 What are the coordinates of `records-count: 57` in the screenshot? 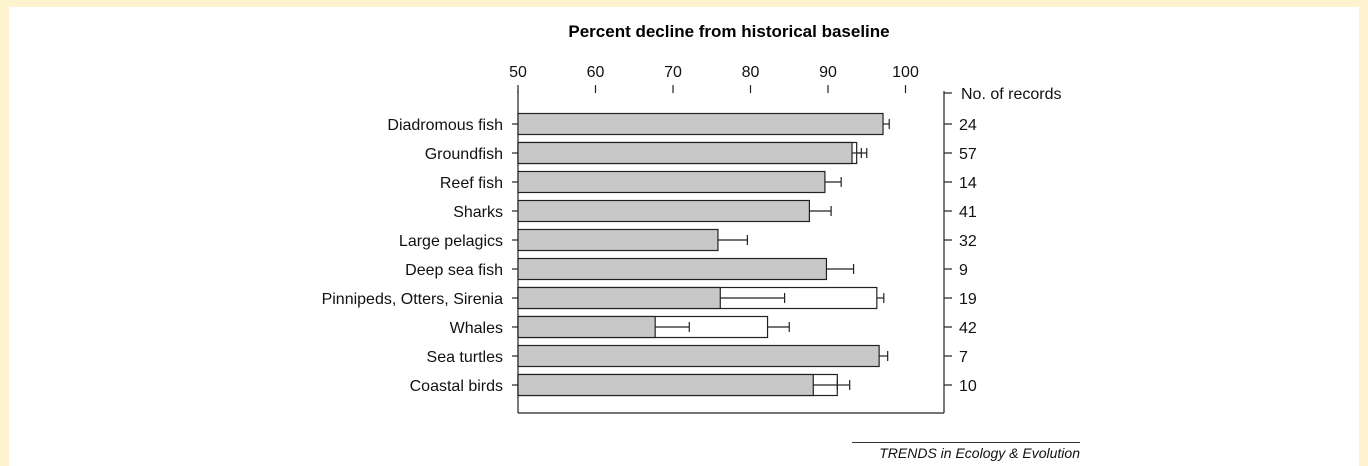 It's located at (968, 154).